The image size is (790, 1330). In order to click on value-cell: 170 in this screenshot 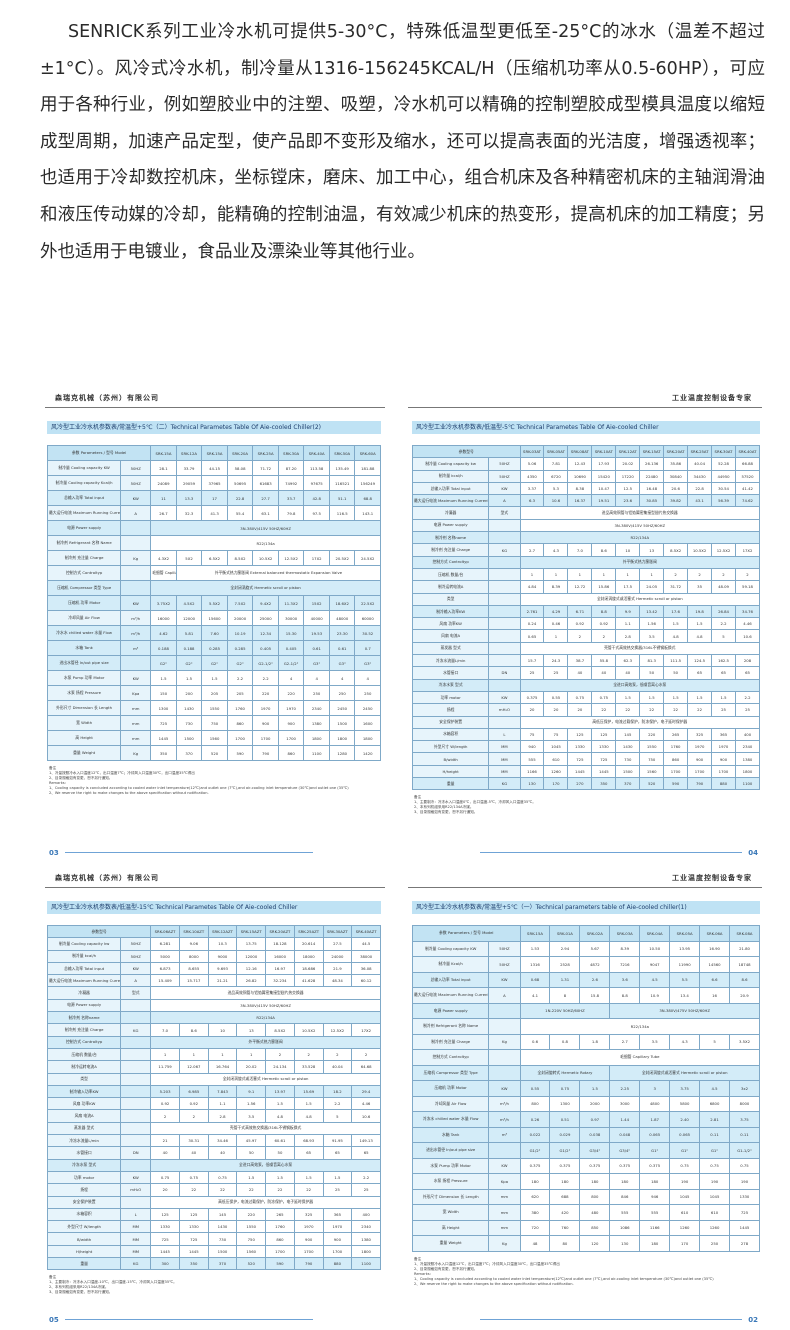, I will do `click(685, 1243)`.